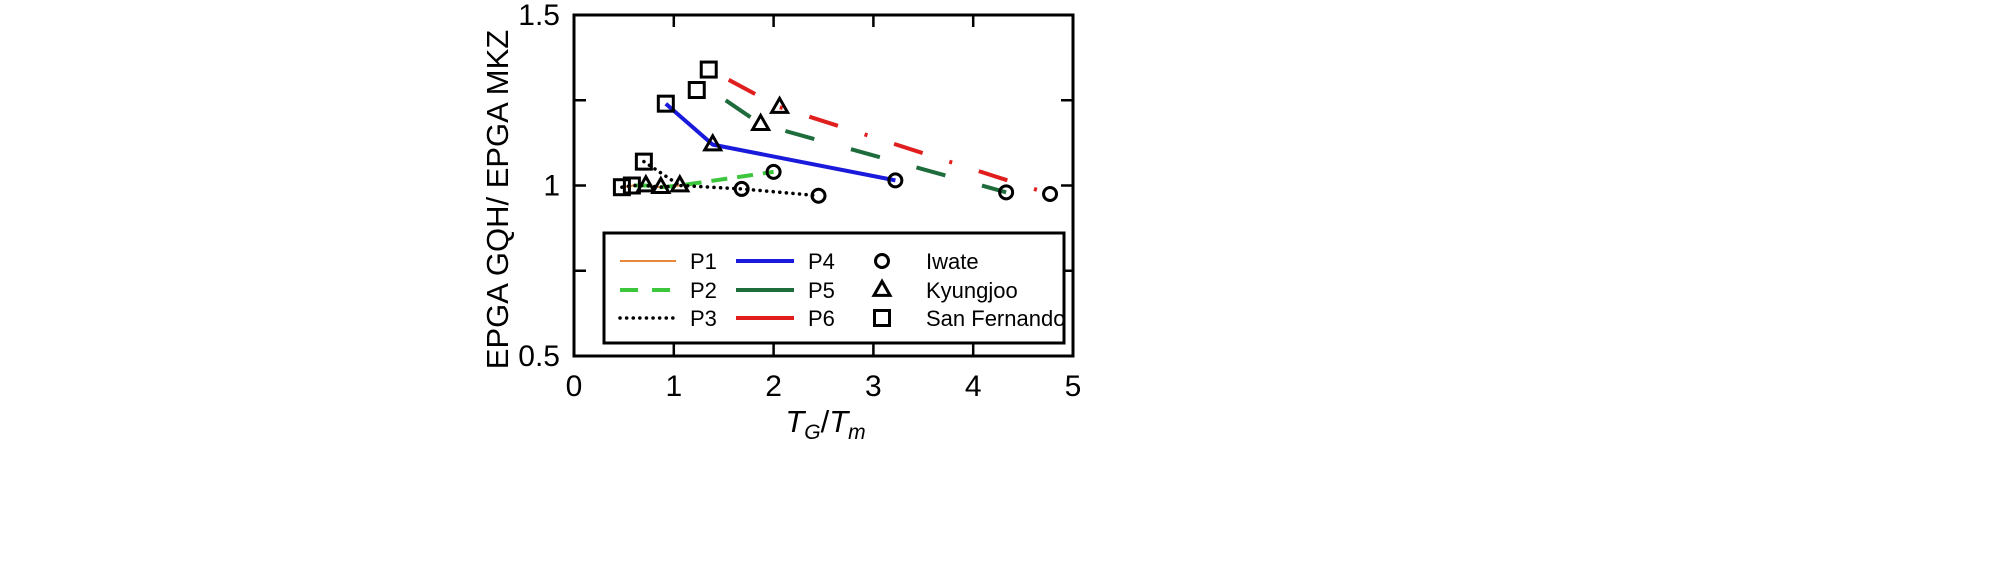  I want to click on x-tick-label: 4, so click(973, 386).